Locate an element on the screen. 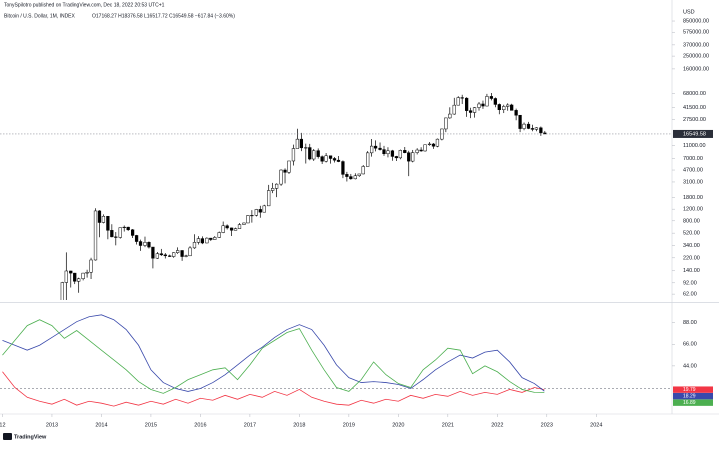  x-tick-label: 2019 is located at coordinates (349, 425).